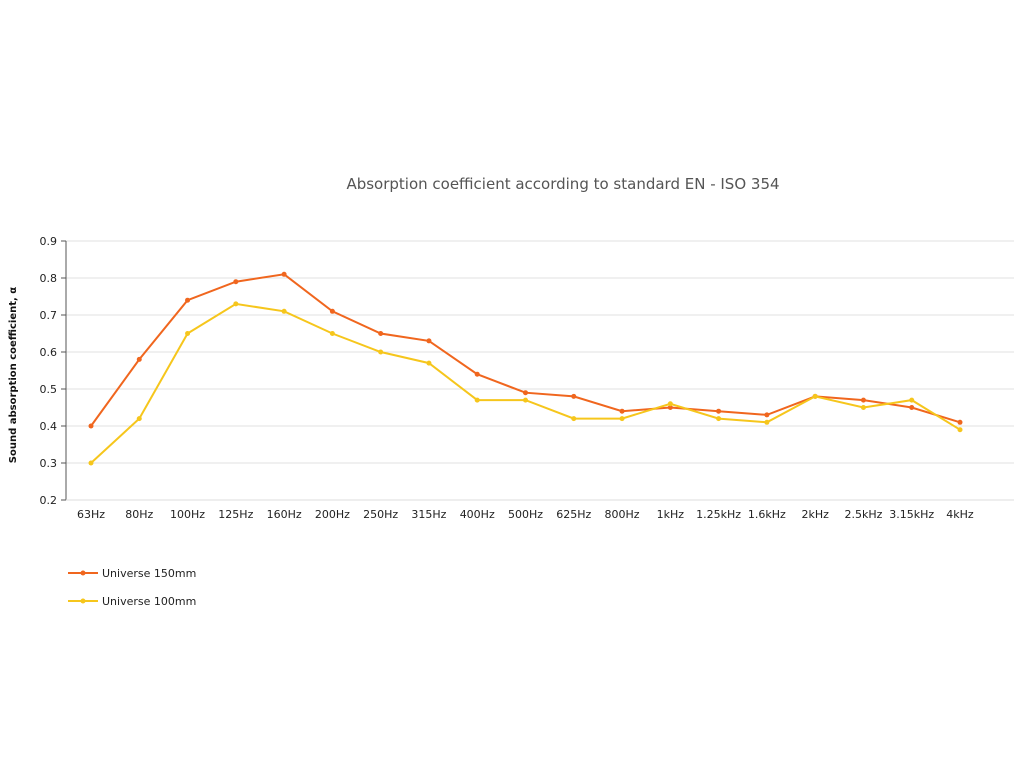 This screenshot has height=768, width=1024. Describe the element at coordinates (149, 601) in the screenshot. I see `legend-label: Universe 100mm` at that location.